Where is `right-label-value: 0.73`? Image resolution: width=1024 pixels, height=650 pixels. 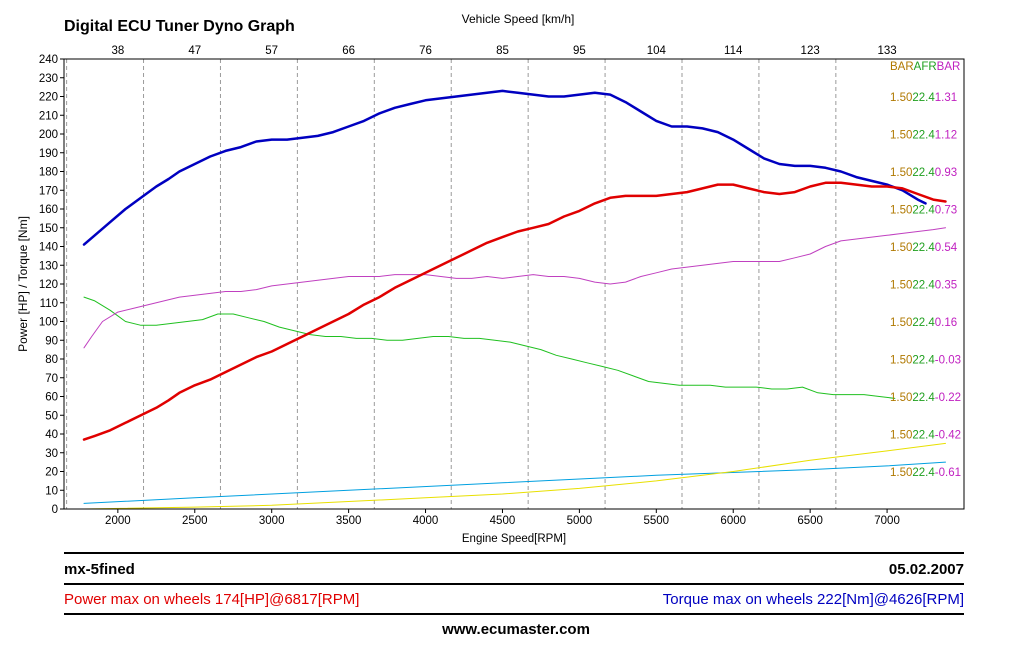
right-label-value: 0.73 is located at coordinates (946, 211).